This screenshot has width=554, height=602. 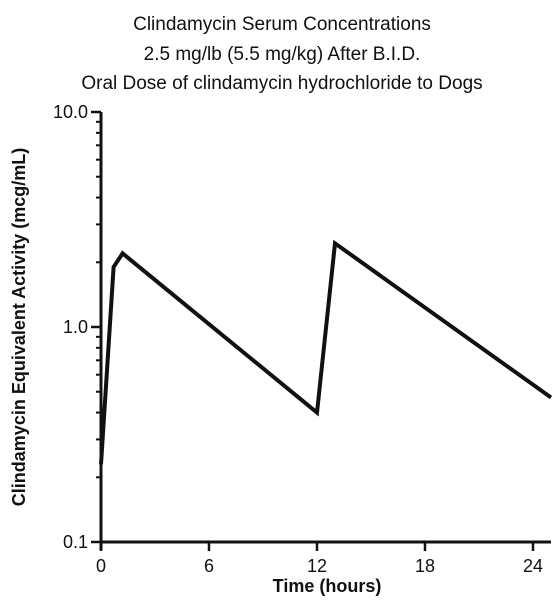 What do you see at coordinates (425, 566) in the screenshot?
I see `x-tick-label: 18` at bounding box center [425, 566].